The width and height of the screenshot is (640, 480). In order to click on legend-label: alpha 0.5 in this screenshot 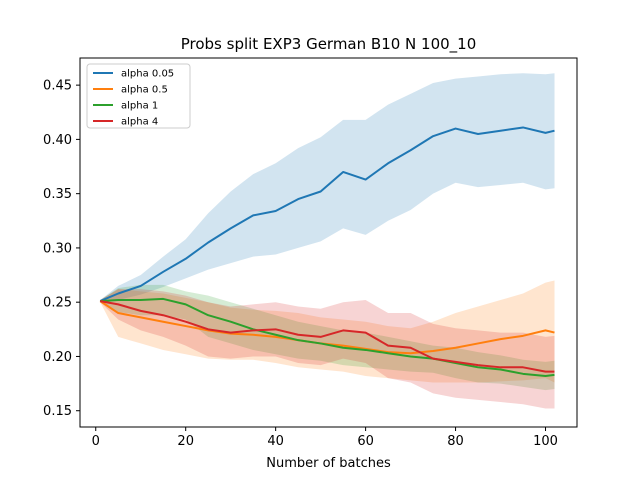, I will do `click(144, 90)`.